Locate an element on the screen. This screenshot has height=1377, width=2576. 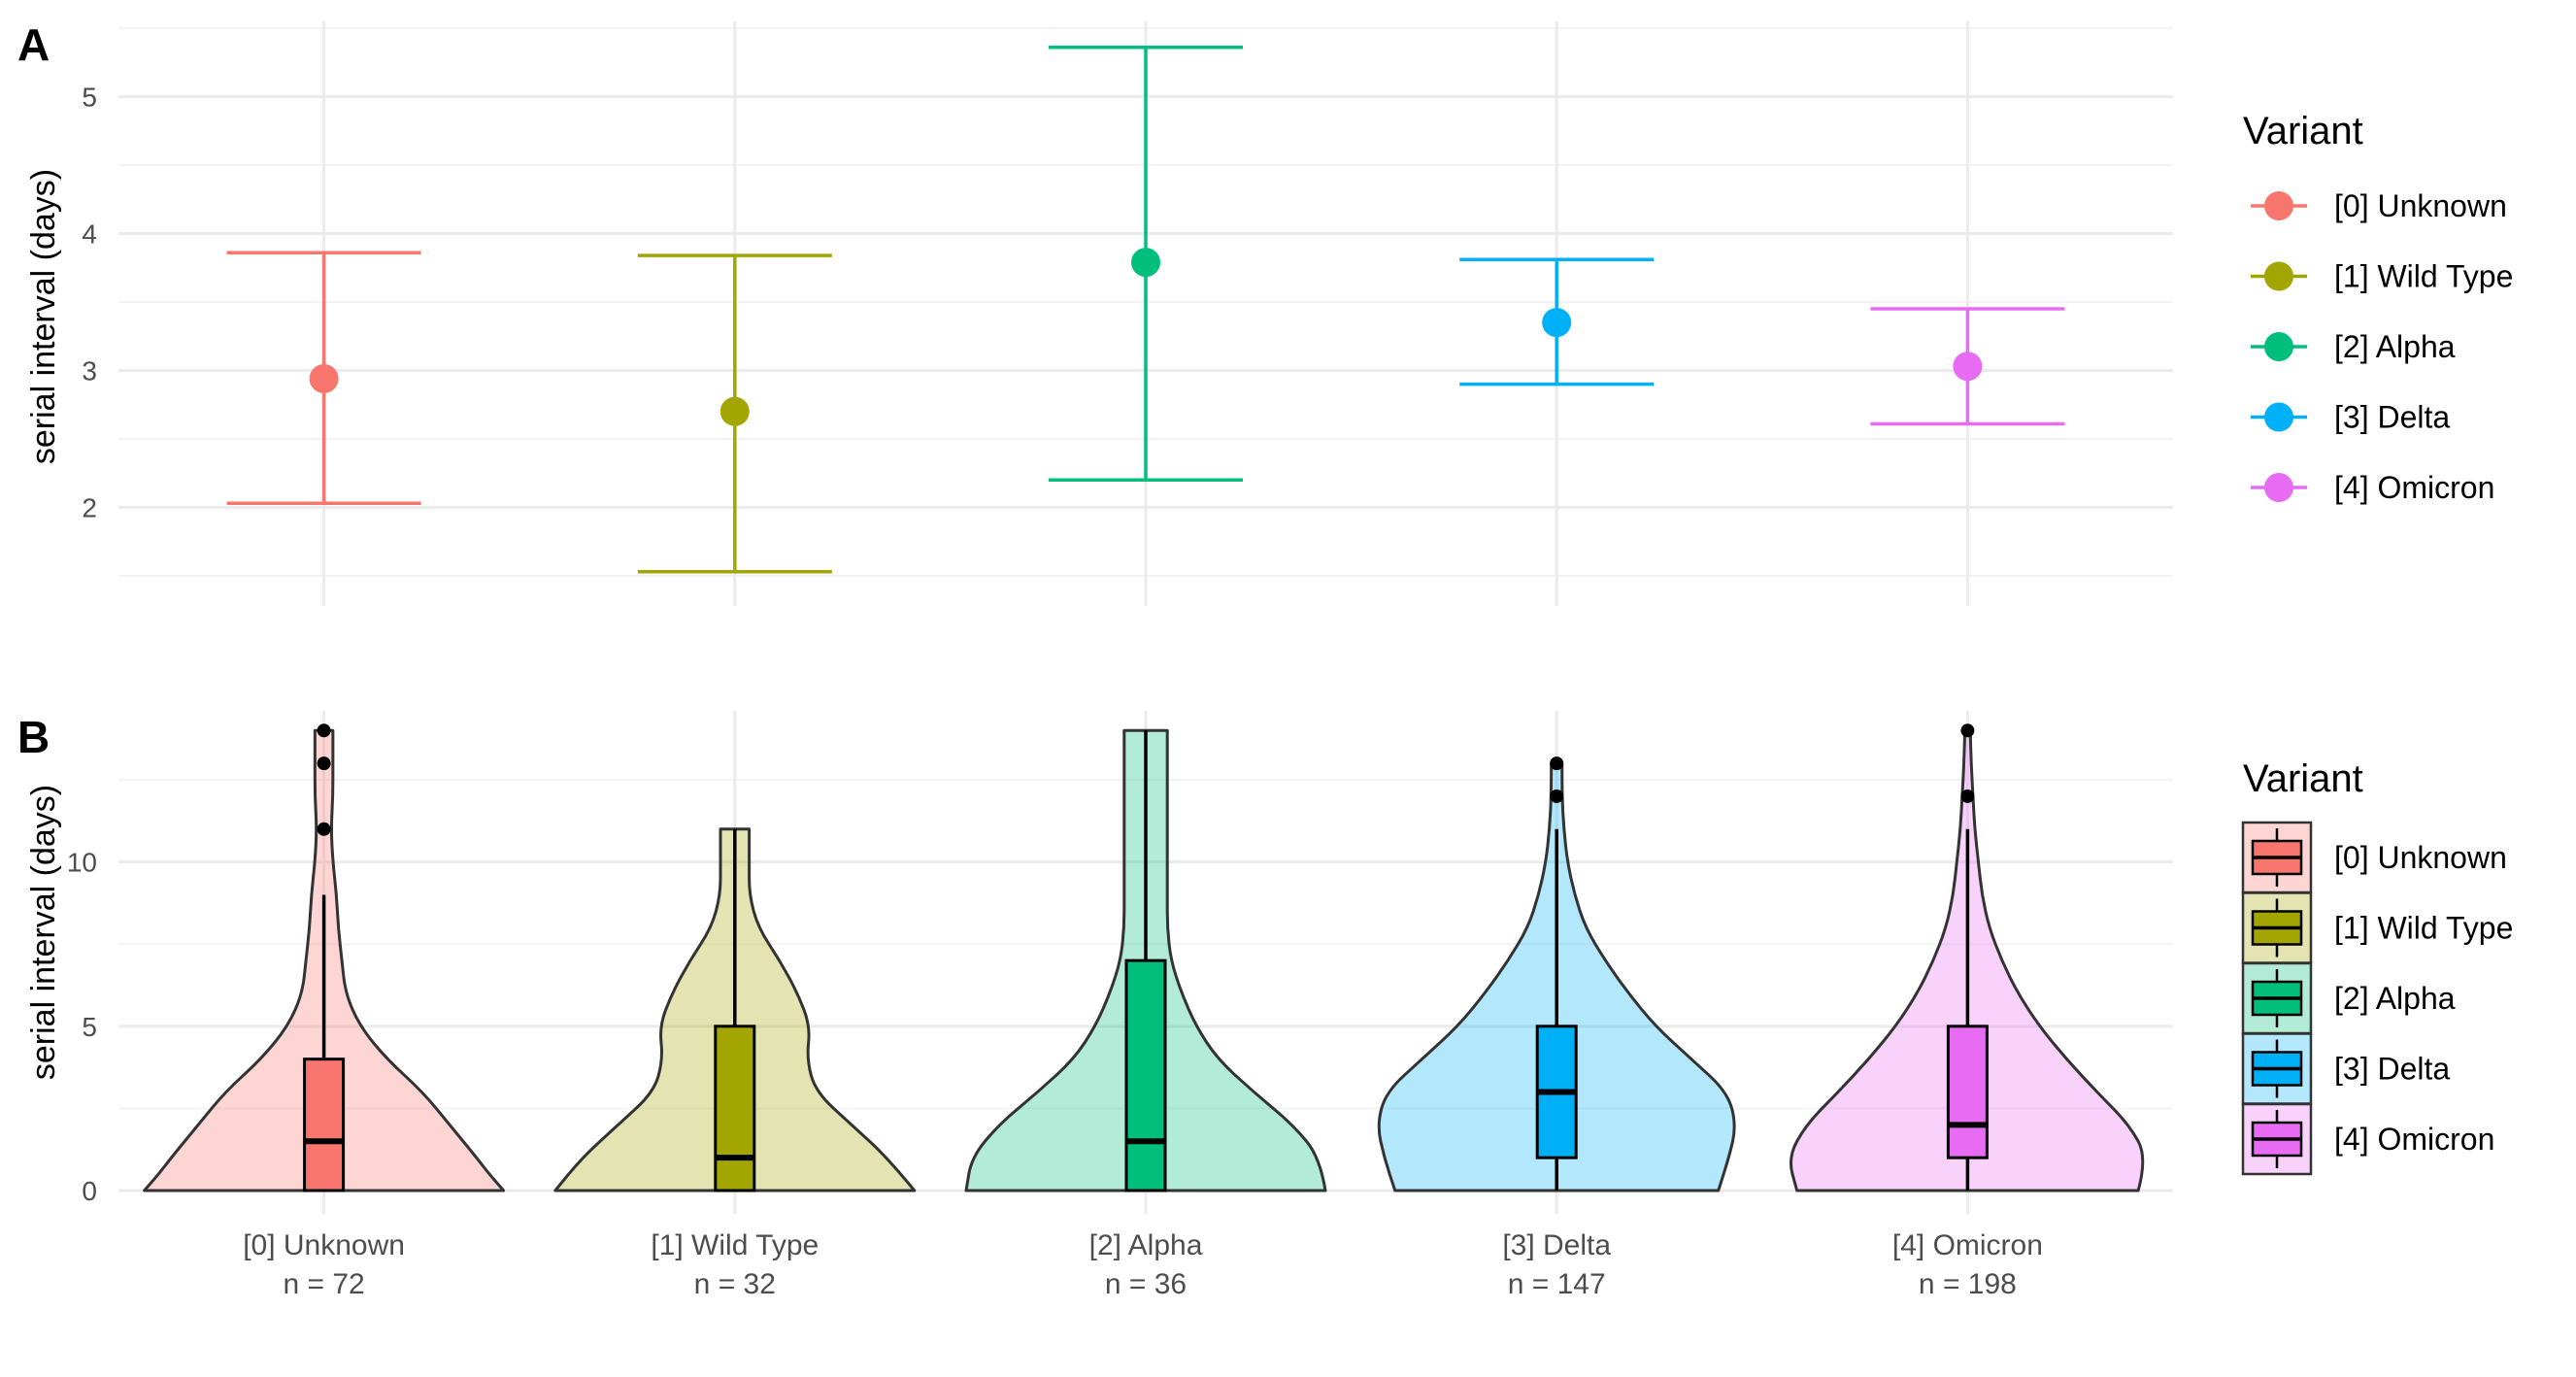
x-tick-label: [3] Delta is located at coordinates (1557, 1245).